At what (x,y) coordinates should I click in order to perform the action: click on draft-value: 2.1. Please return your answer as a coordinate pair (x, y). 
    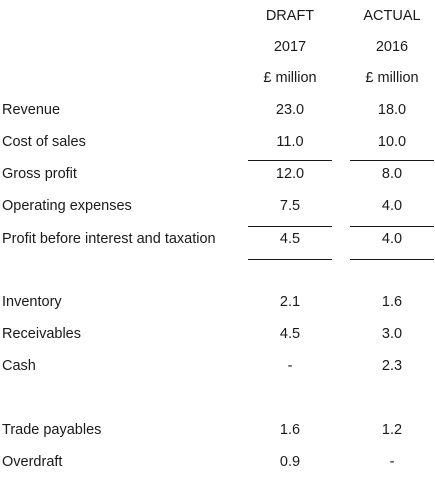
    Looking at the image, I should click on (290, 302).